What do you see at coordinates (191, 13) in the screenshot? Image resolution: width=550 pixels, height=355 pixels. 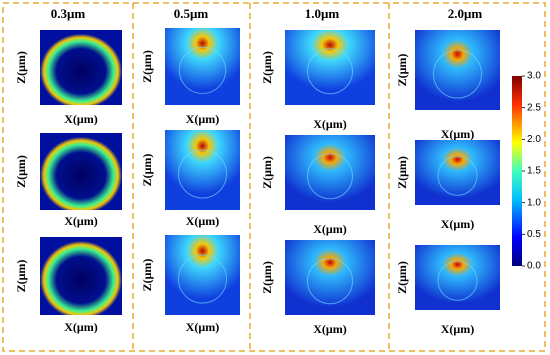 I see `column-title: 0.5μm` at bounding box center [191, 13].